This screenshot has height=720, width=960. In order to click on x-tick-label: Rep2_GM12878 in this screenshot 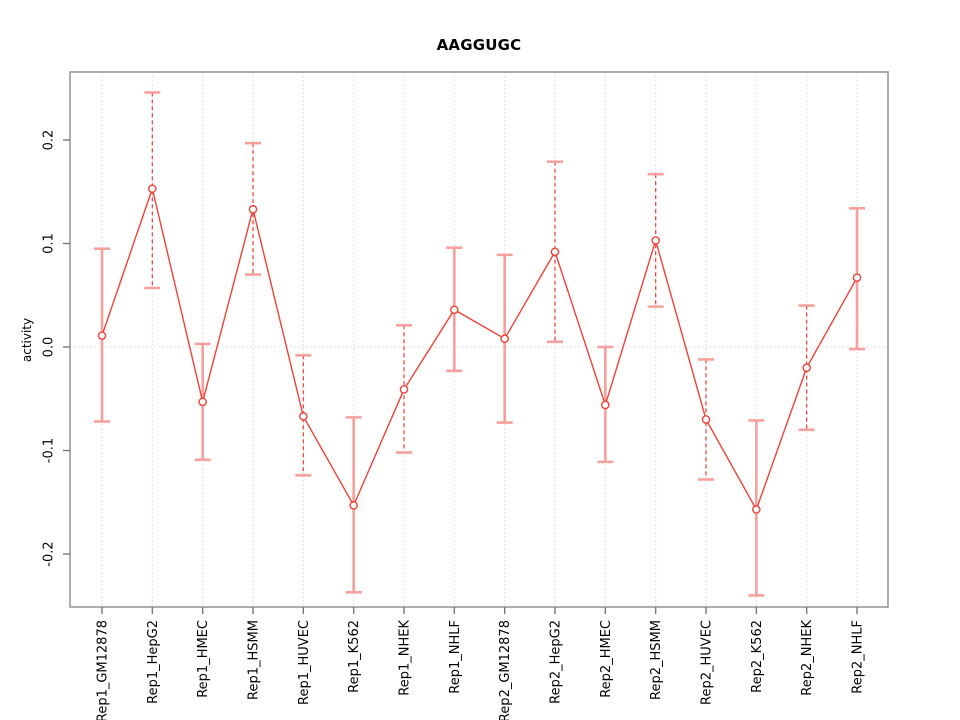, I will do `click(505, 670)`.